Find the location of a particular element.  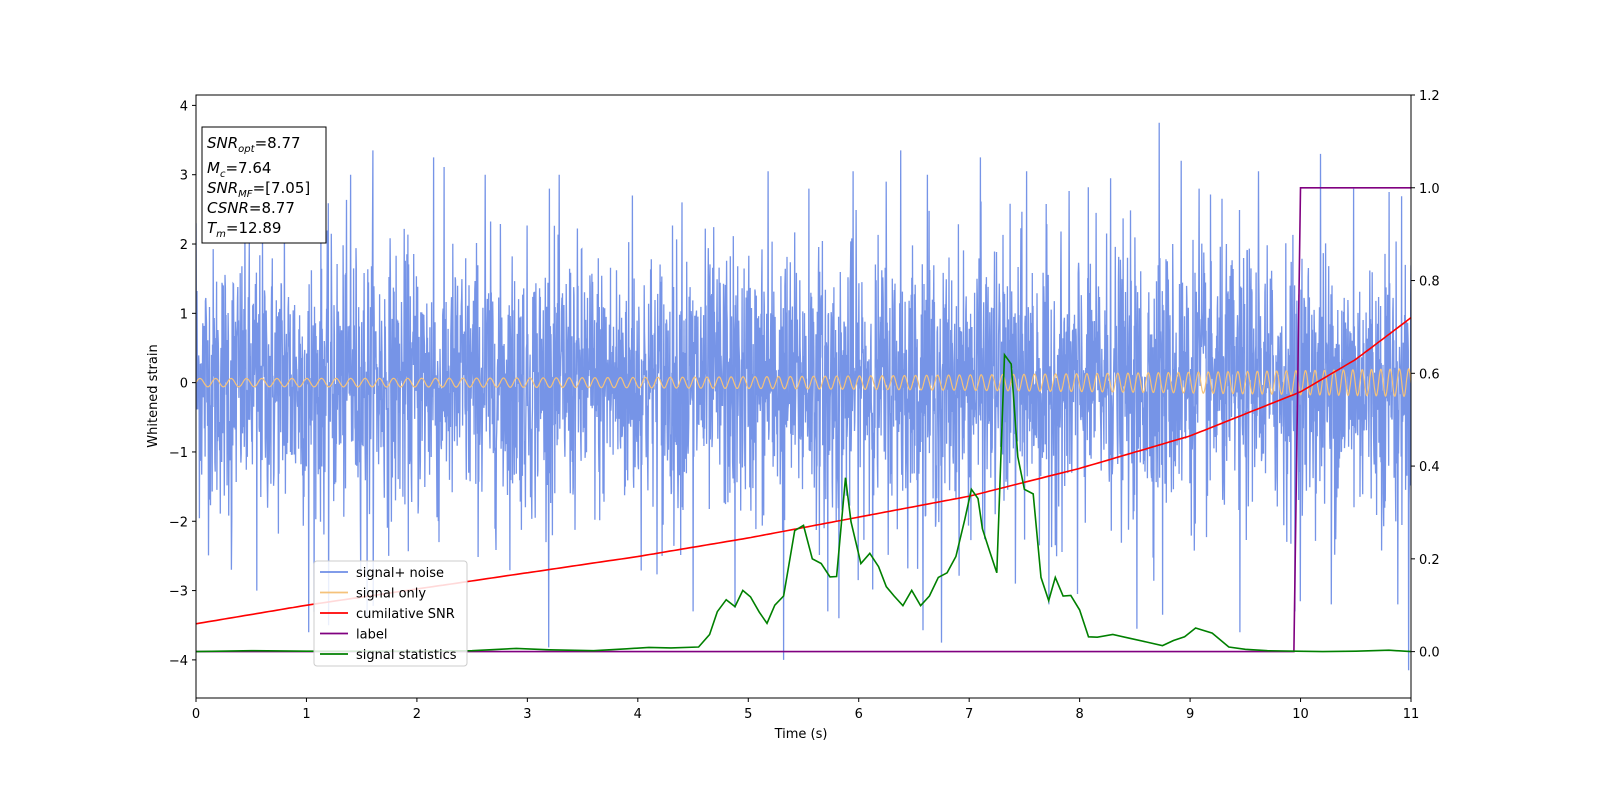

x-axis: 0 1 2 3 4 5 6 7 8 9 10 11 is located at coordinates (805, 710).